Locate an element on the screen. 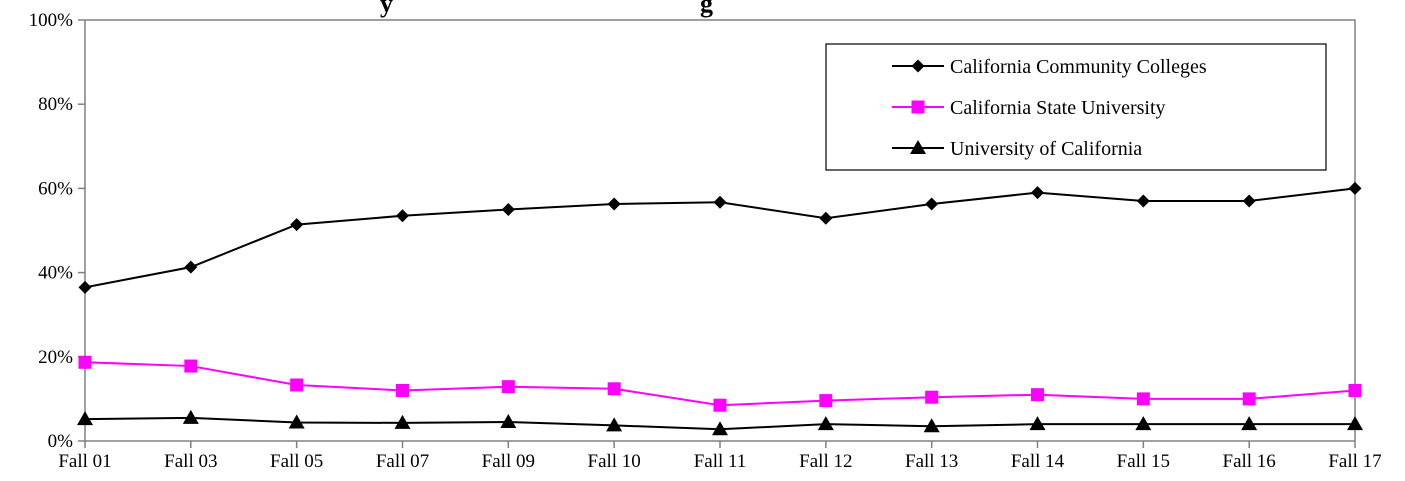 The image size is (1405, 481). x-tick-label: Fall 03 is located at coordinates (190, 461).